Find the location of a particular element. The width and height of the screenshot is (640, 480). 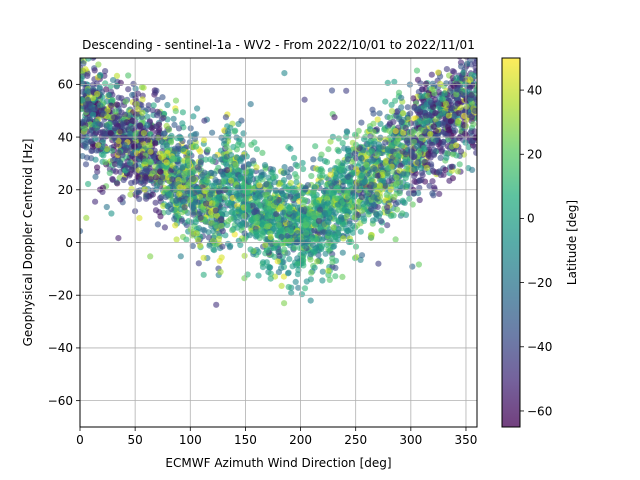

colorbar-frame is located at coordinates (511, 242).